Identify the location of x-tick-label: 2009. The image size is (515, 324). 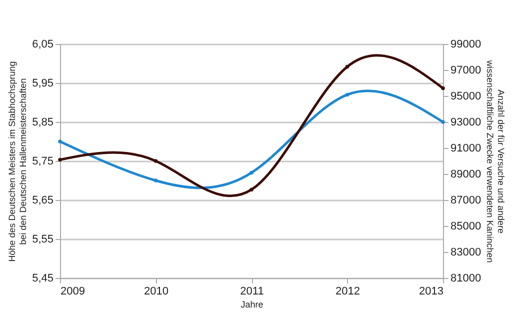
(72, 292).